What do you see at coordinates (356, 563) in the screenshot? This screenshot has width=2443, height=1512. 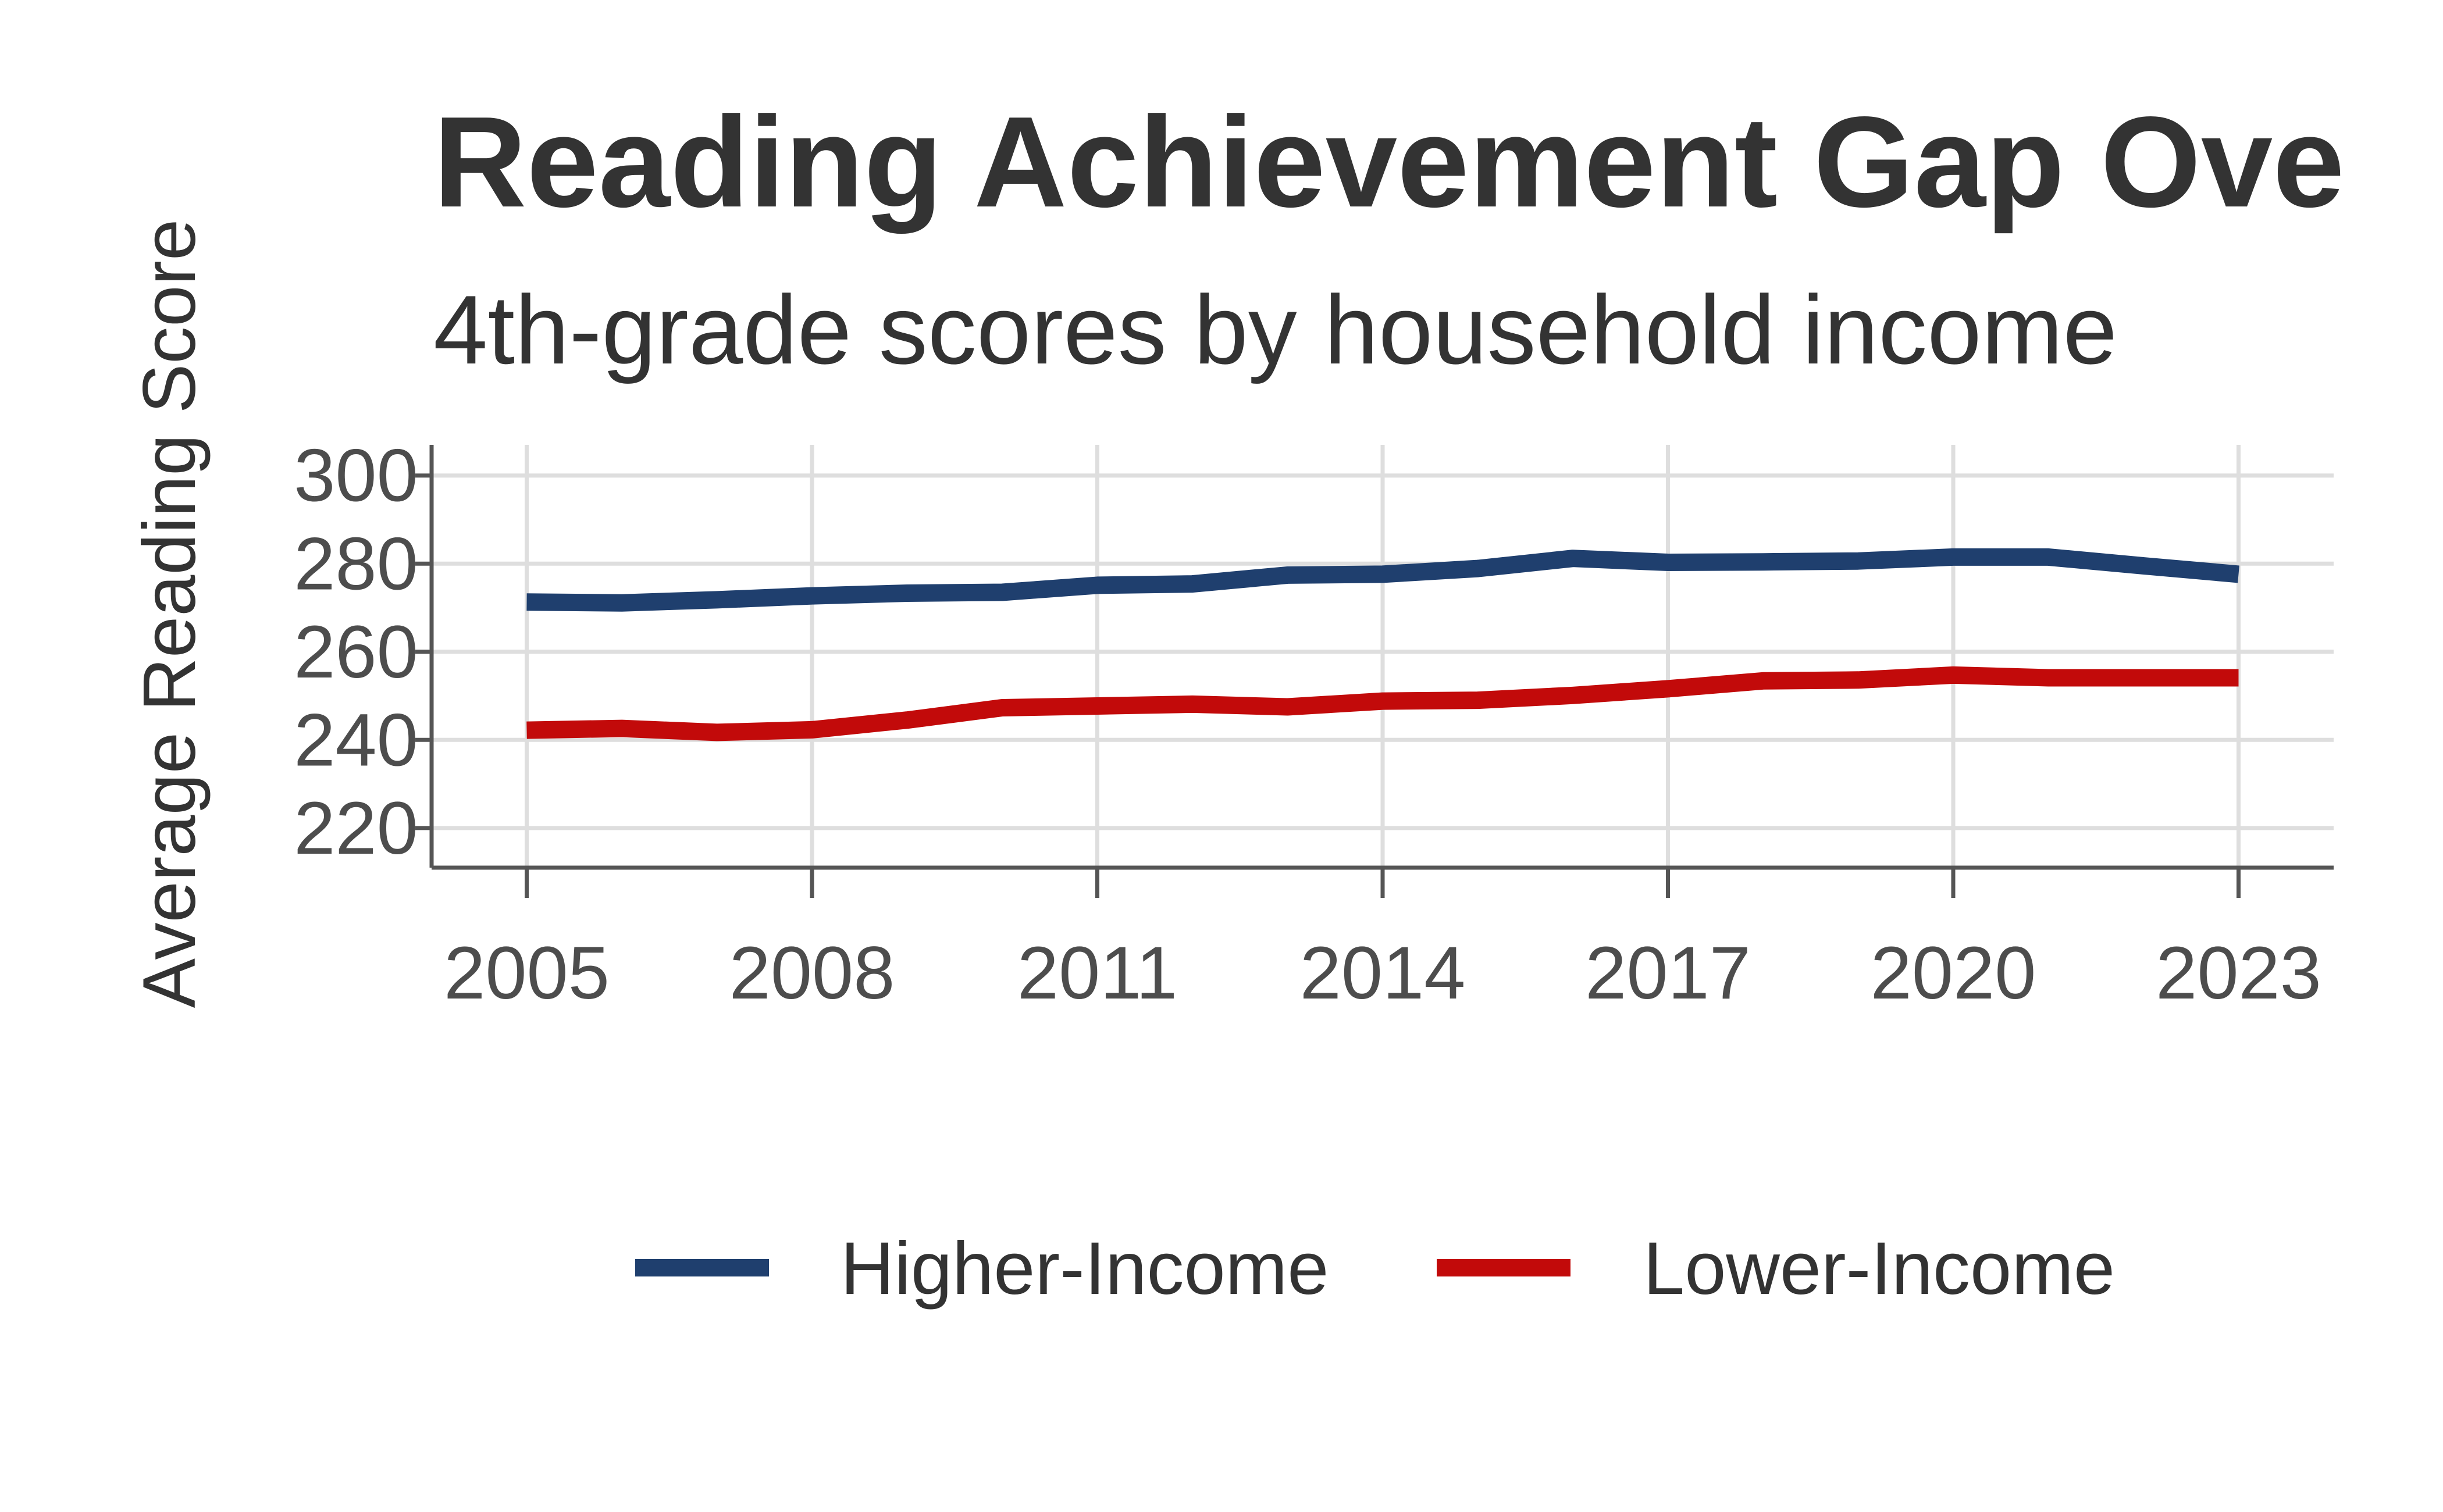 I see `y-tick-label: 280` at bounding box center [356, 563].